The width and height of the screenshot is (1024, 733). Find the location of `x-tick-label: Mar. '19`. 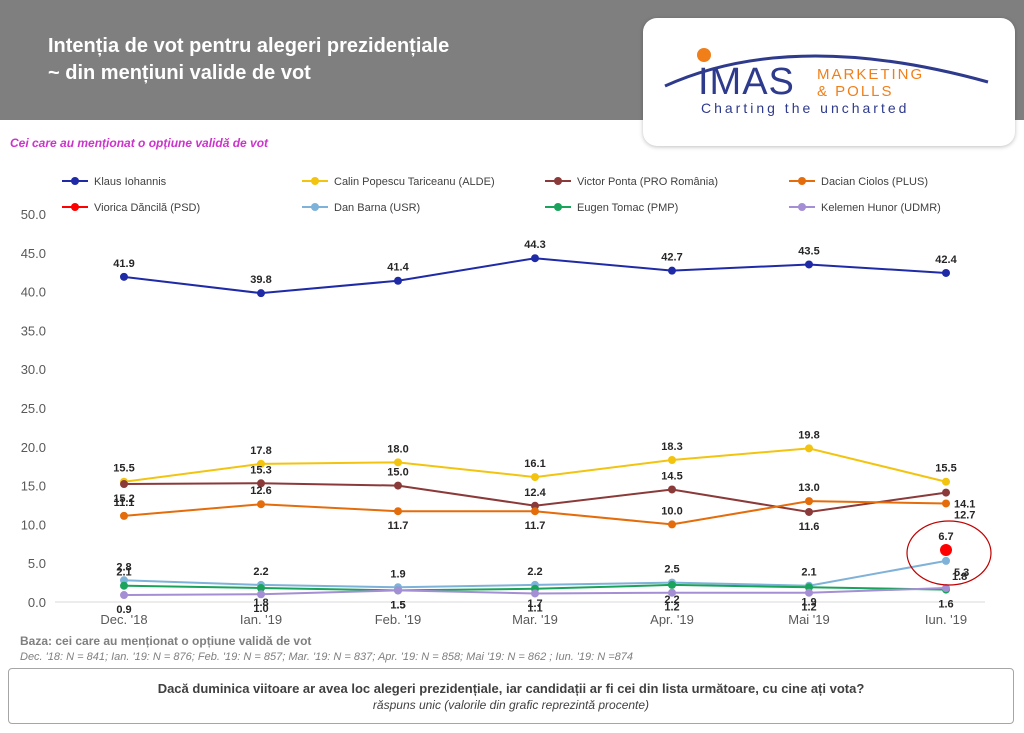

x-tick-label: Mar. '19 is located at coordinates (535, 619).